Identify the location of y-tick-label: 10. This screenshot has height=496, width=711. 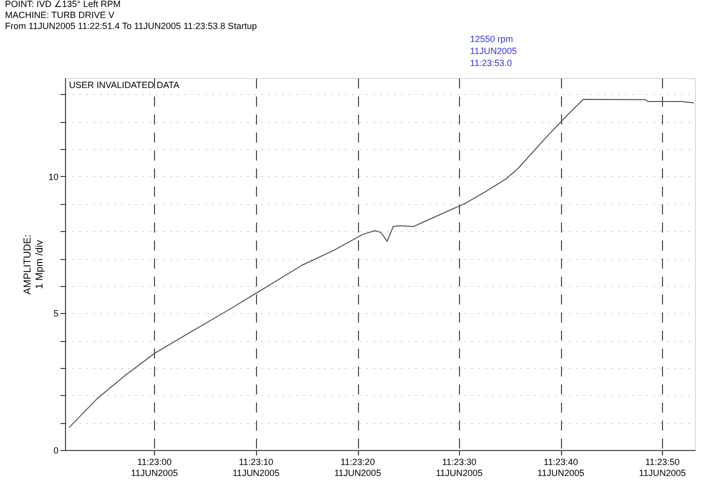
(53, 177).